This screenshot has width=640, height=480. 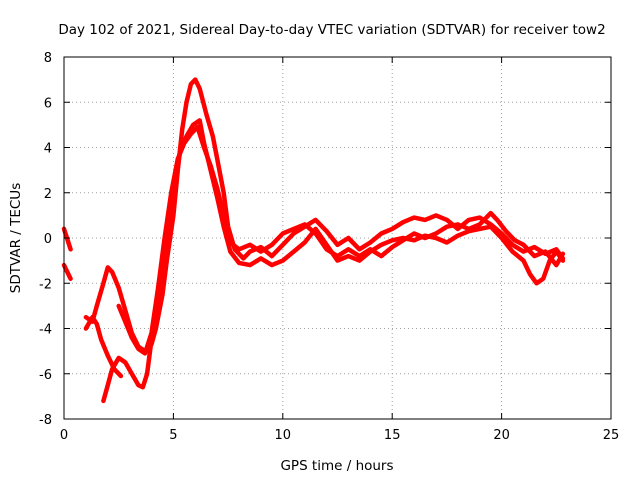 I want to click on y-tick-label: 0, so click(x=48, y=239).